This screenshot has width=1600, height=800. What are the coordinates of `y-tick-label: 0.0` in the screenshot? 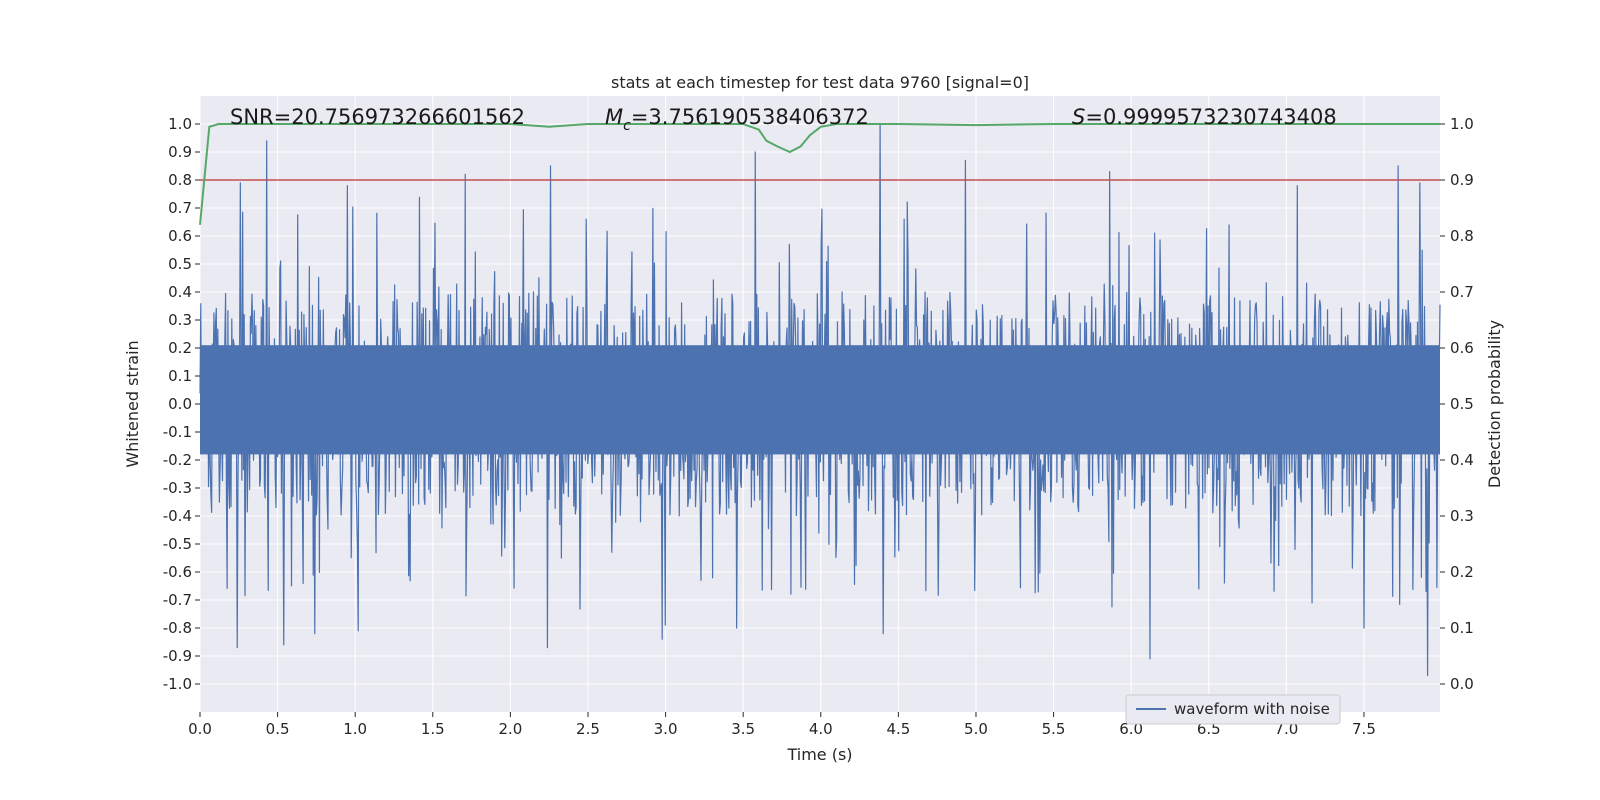 It's located at (180, 404).